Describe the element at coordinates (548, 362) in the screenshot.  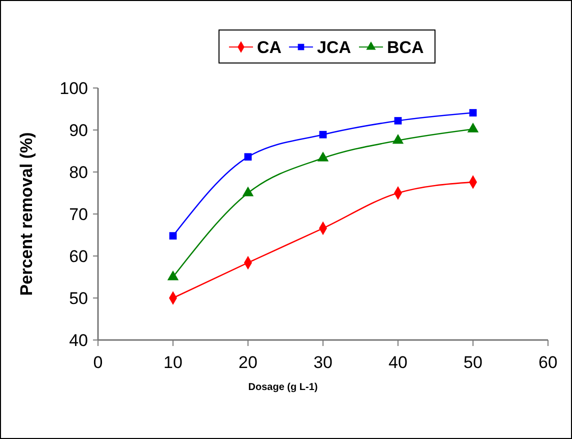
I see `x-tick-label: 60` at that location.